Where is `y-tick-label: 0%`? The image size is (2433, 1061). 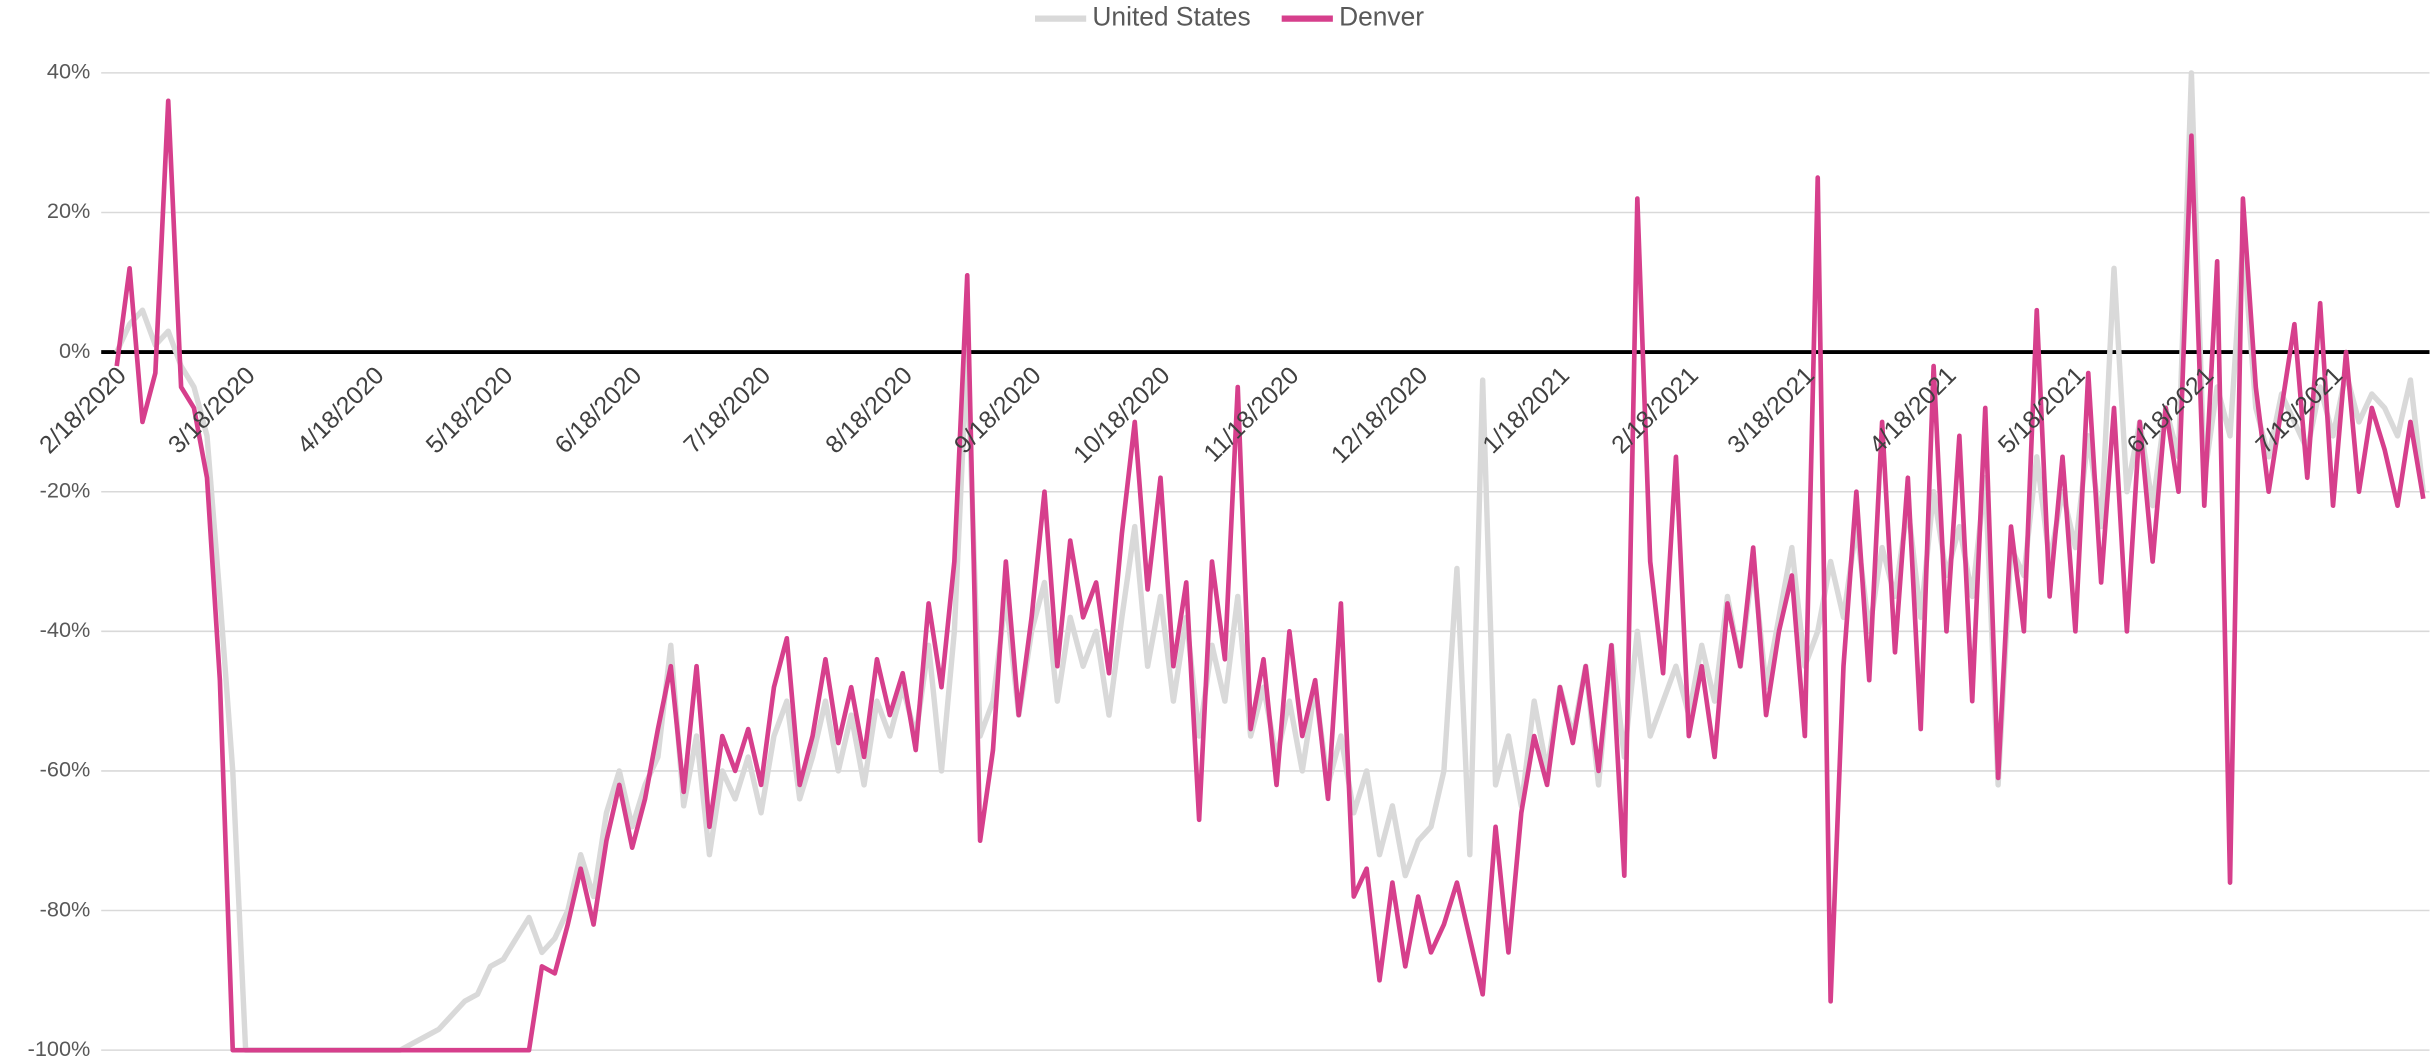 y-tick-label: 0% is located at coordinates (74, 350).